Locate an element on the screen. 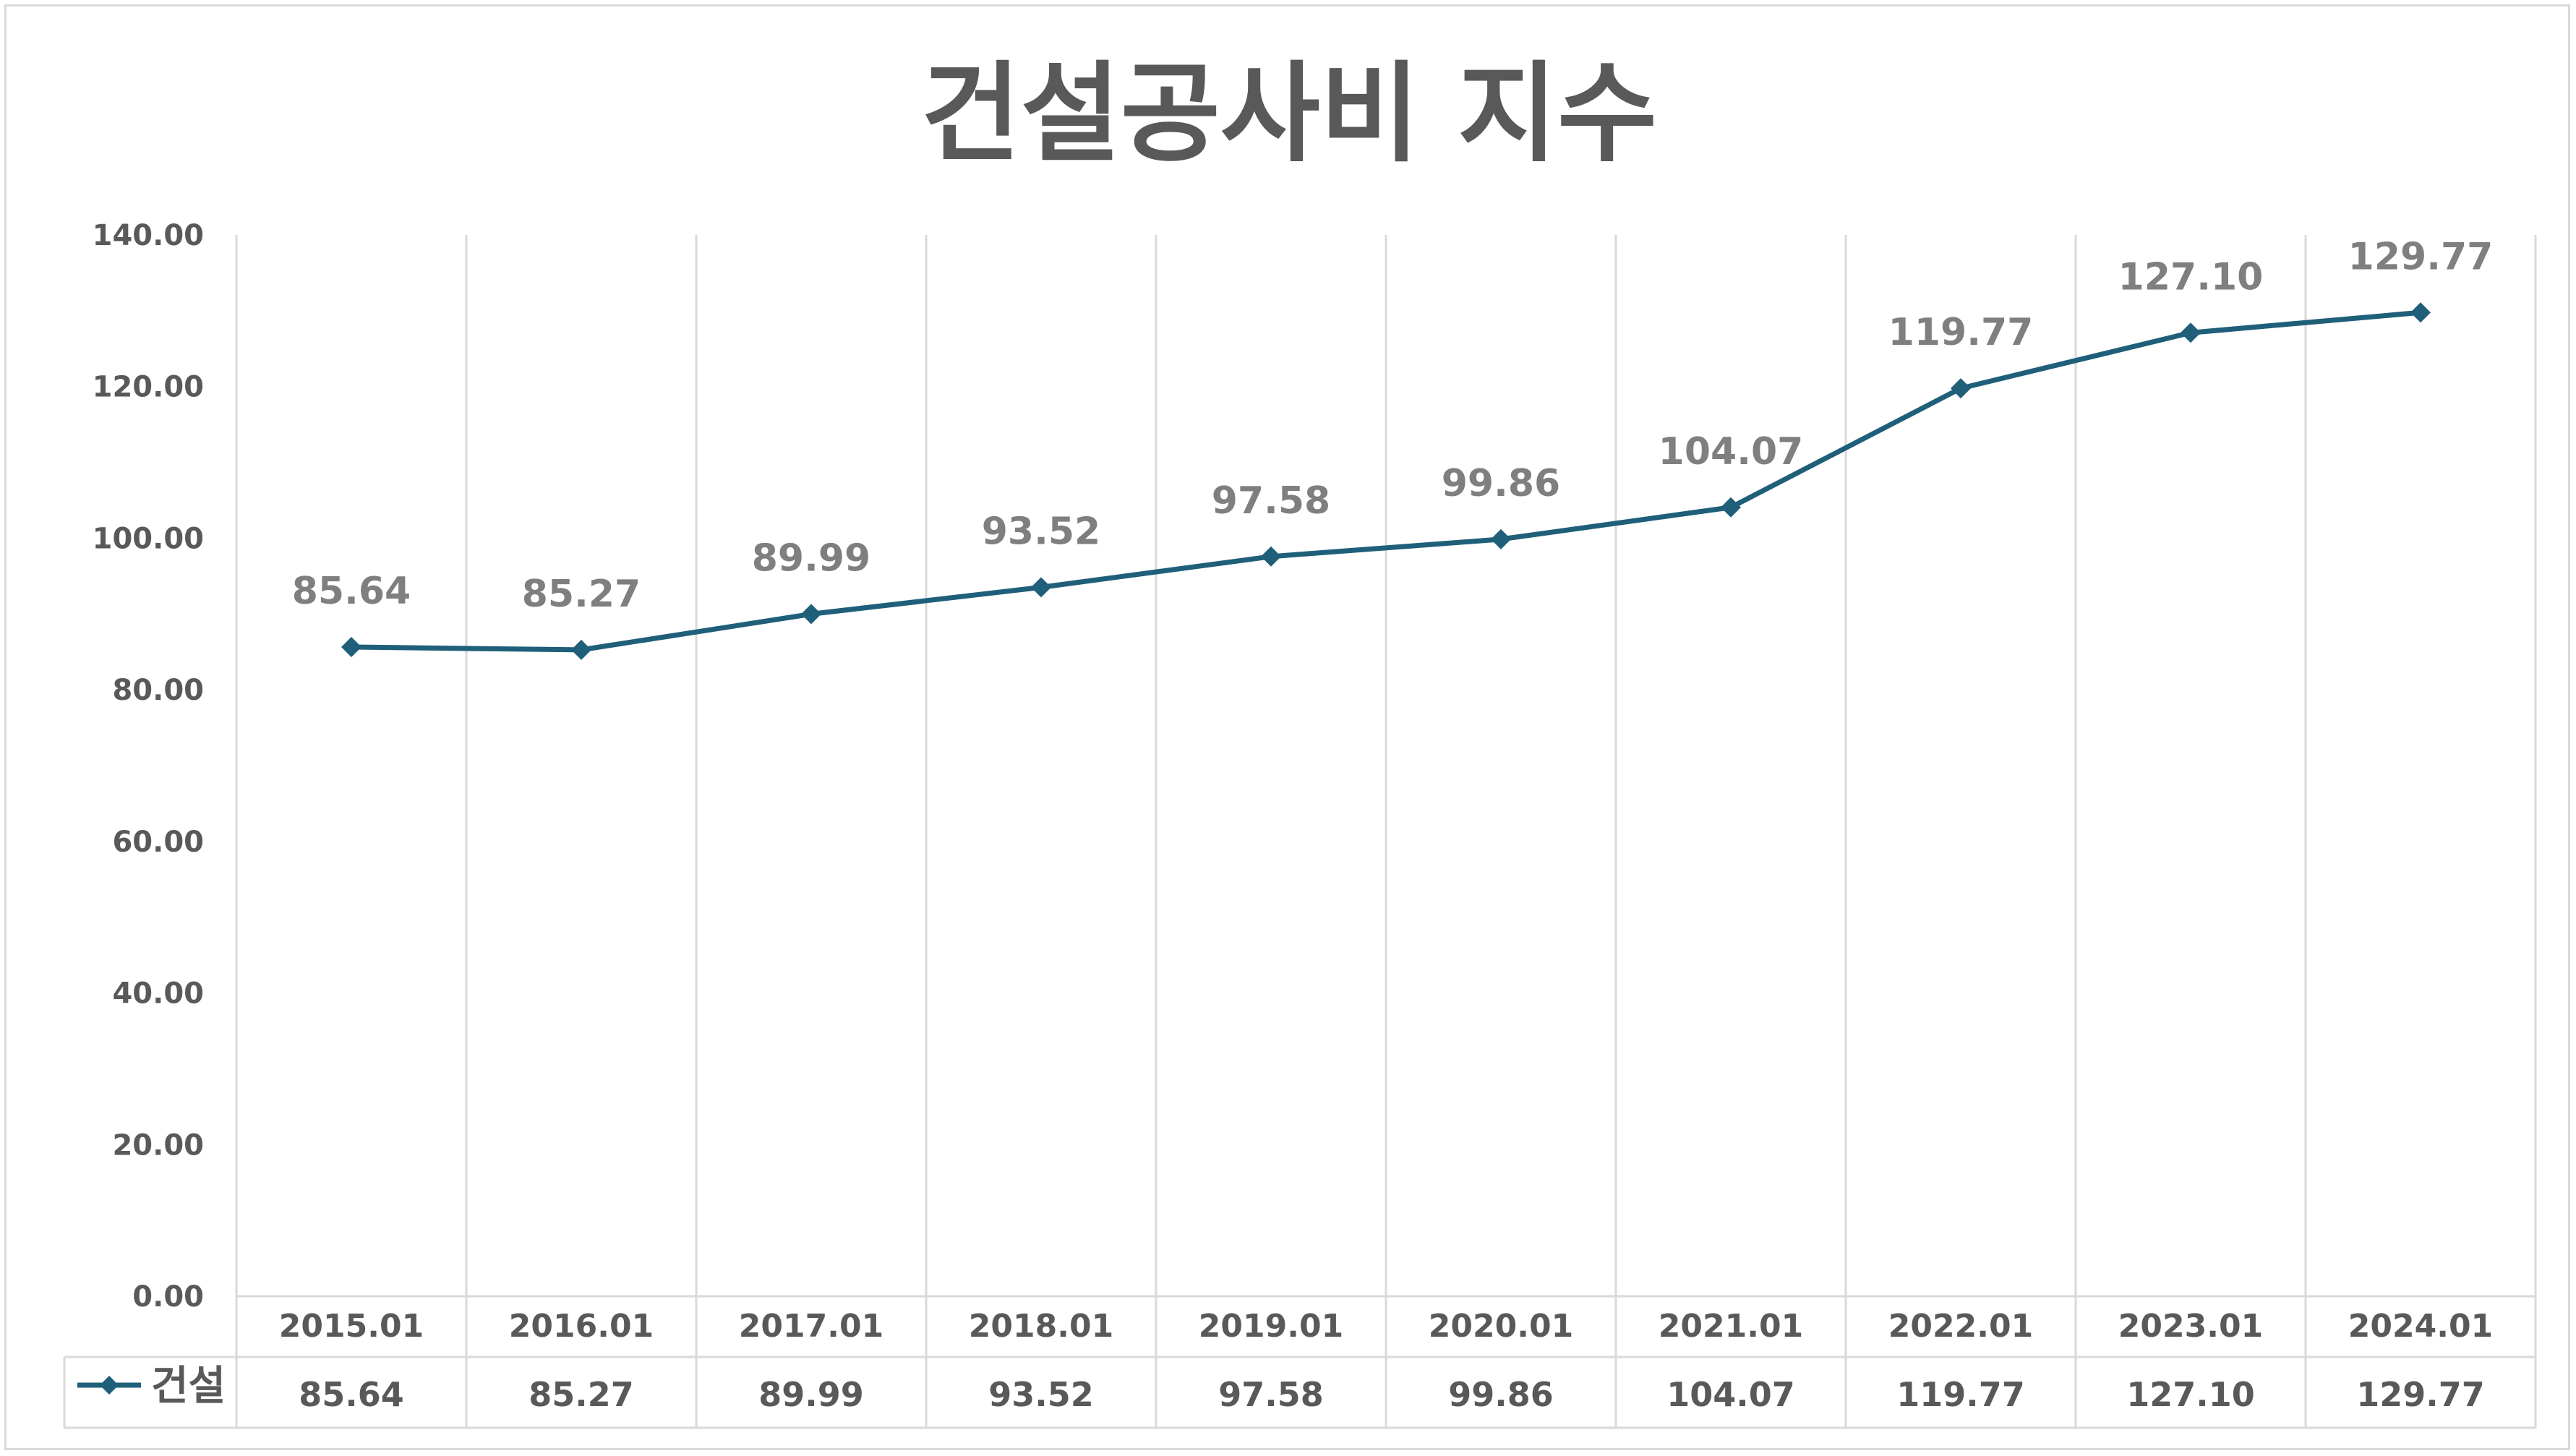 Image resolution: width=2576 pixels, height=1456 pixels. chart-title: 건설공사비 지수 is located at coordinates (1289, 114).